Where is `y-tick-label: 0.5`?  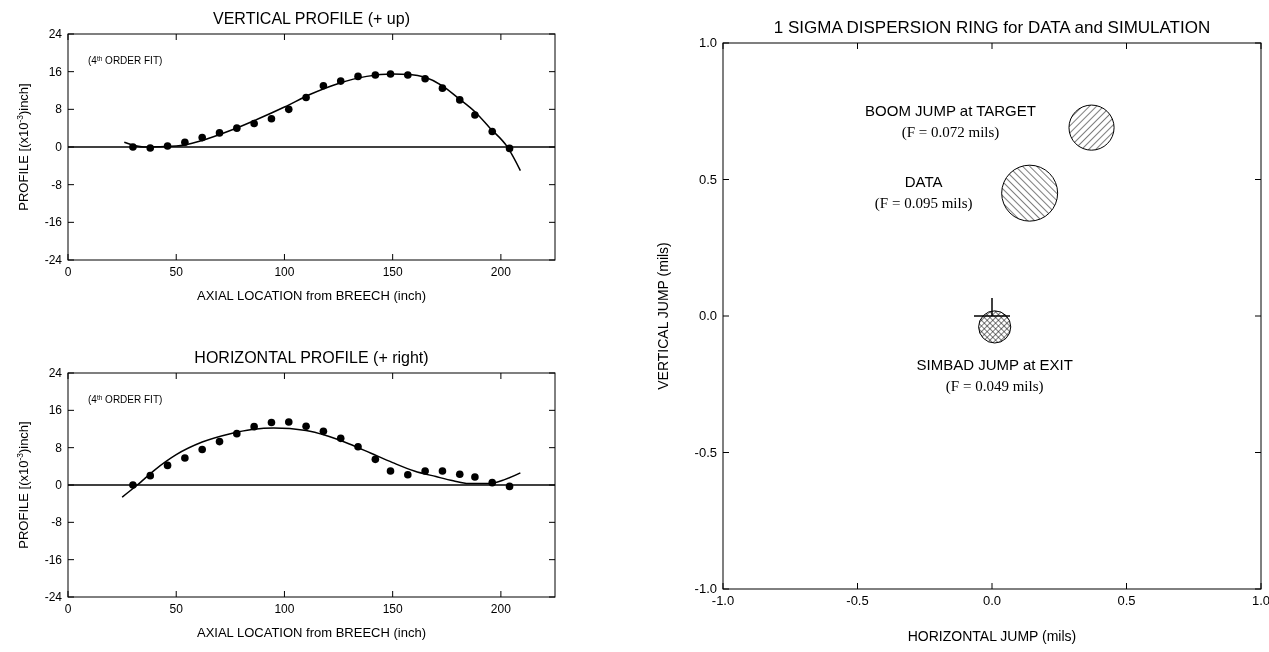 y-tick-label: 0.5 is located at coordinates (707, 179).